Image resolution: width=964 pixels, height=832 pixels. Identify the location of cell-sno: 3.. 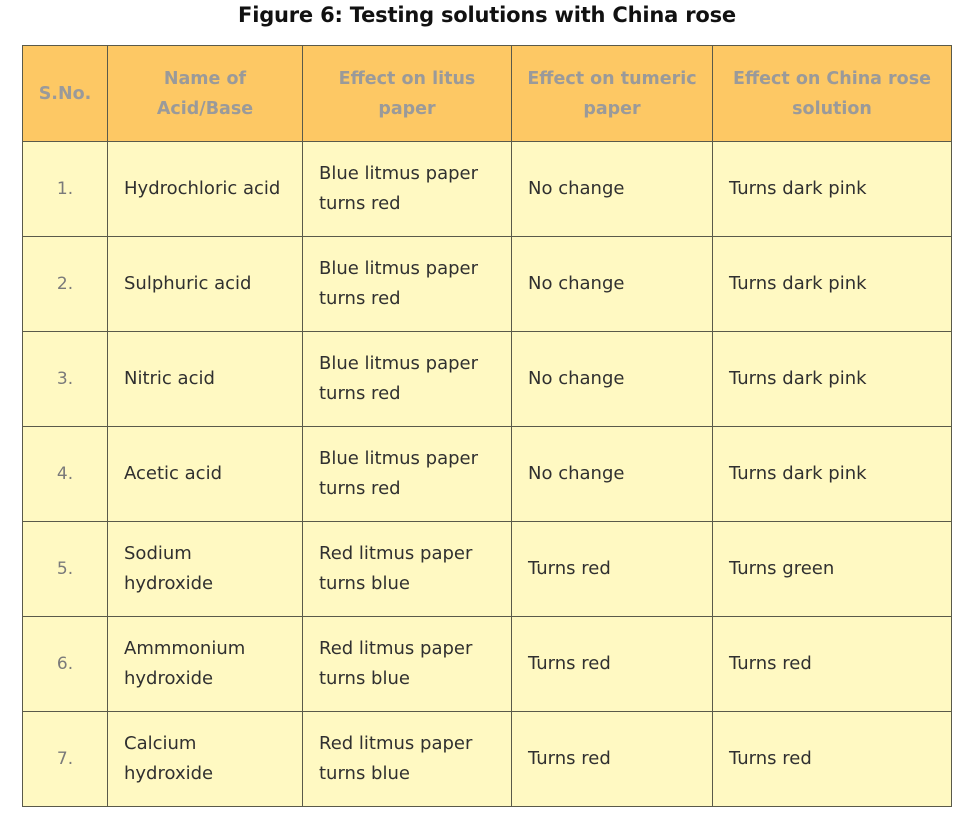
(65, 379).